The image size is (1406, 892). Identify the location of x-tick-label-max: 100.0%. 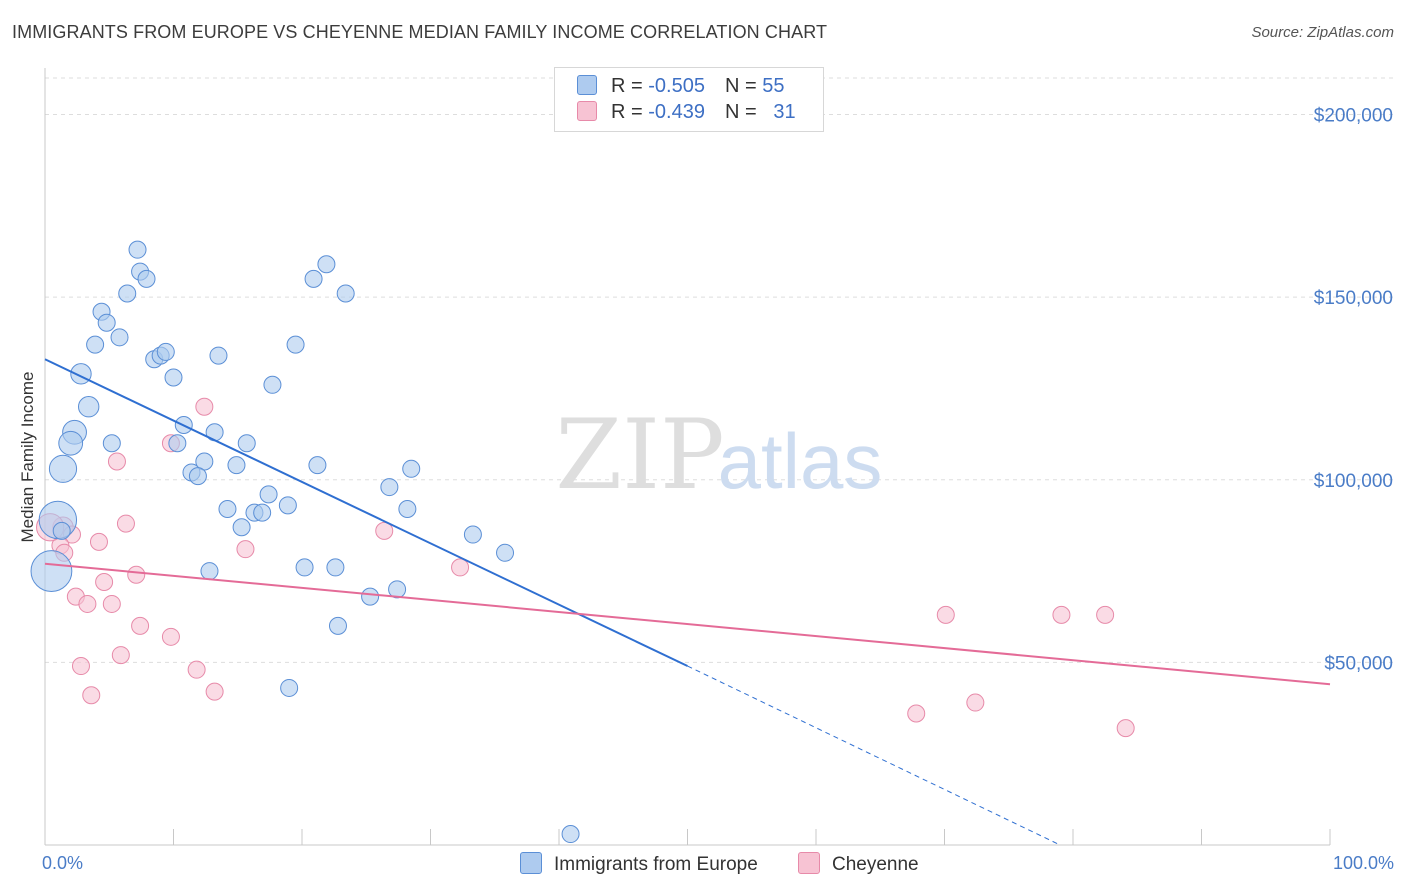
(1363, 863).